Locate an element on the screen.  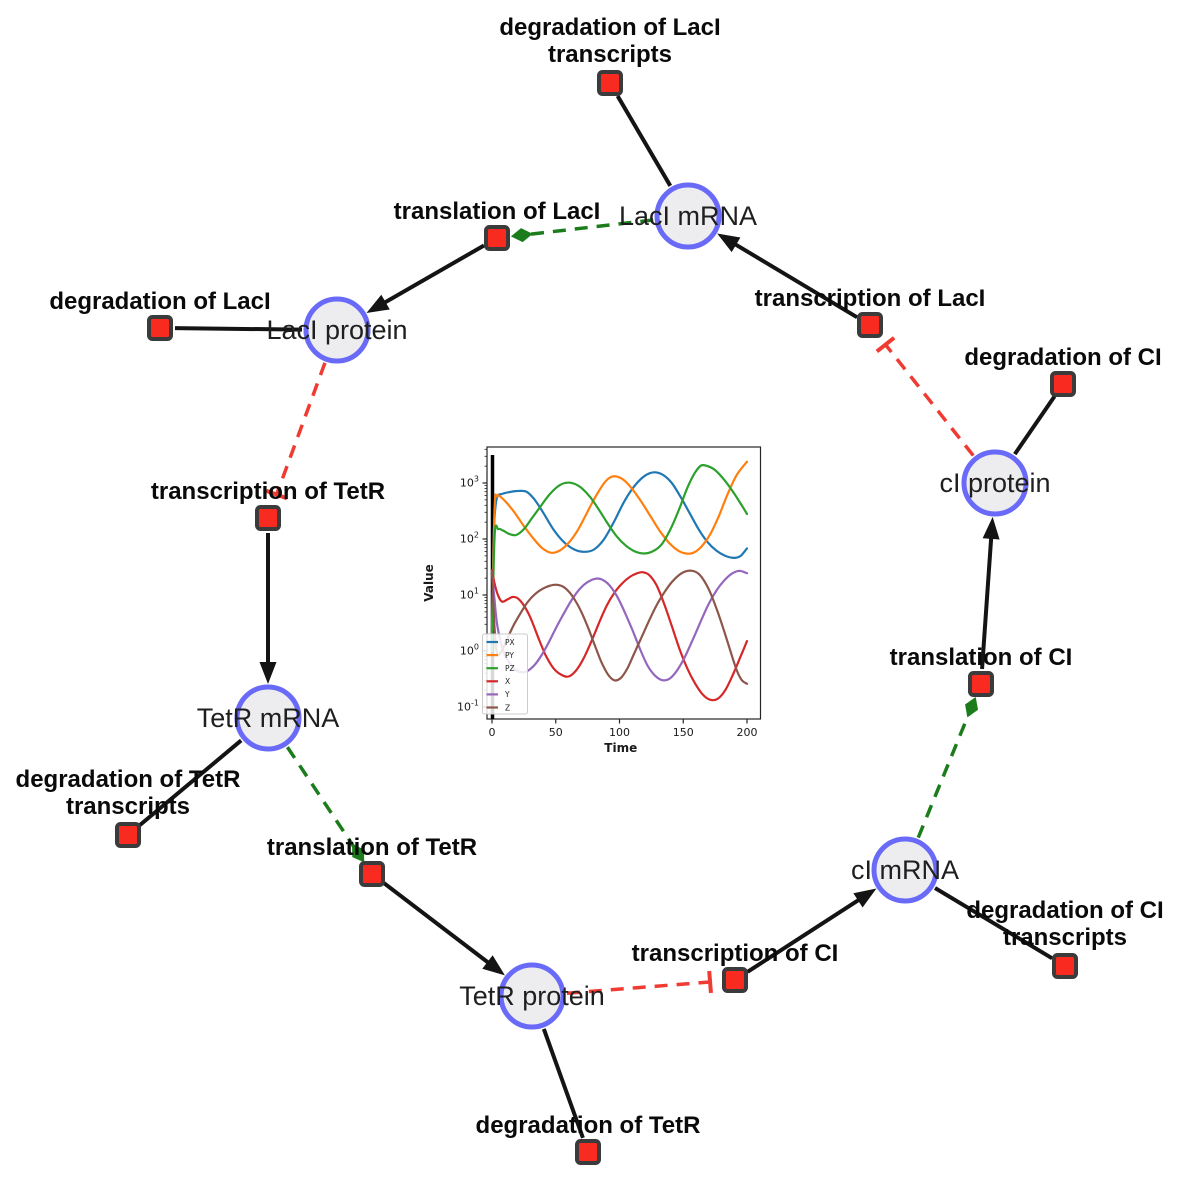
species-node-ci_protein is located at coordinates (995, 483).